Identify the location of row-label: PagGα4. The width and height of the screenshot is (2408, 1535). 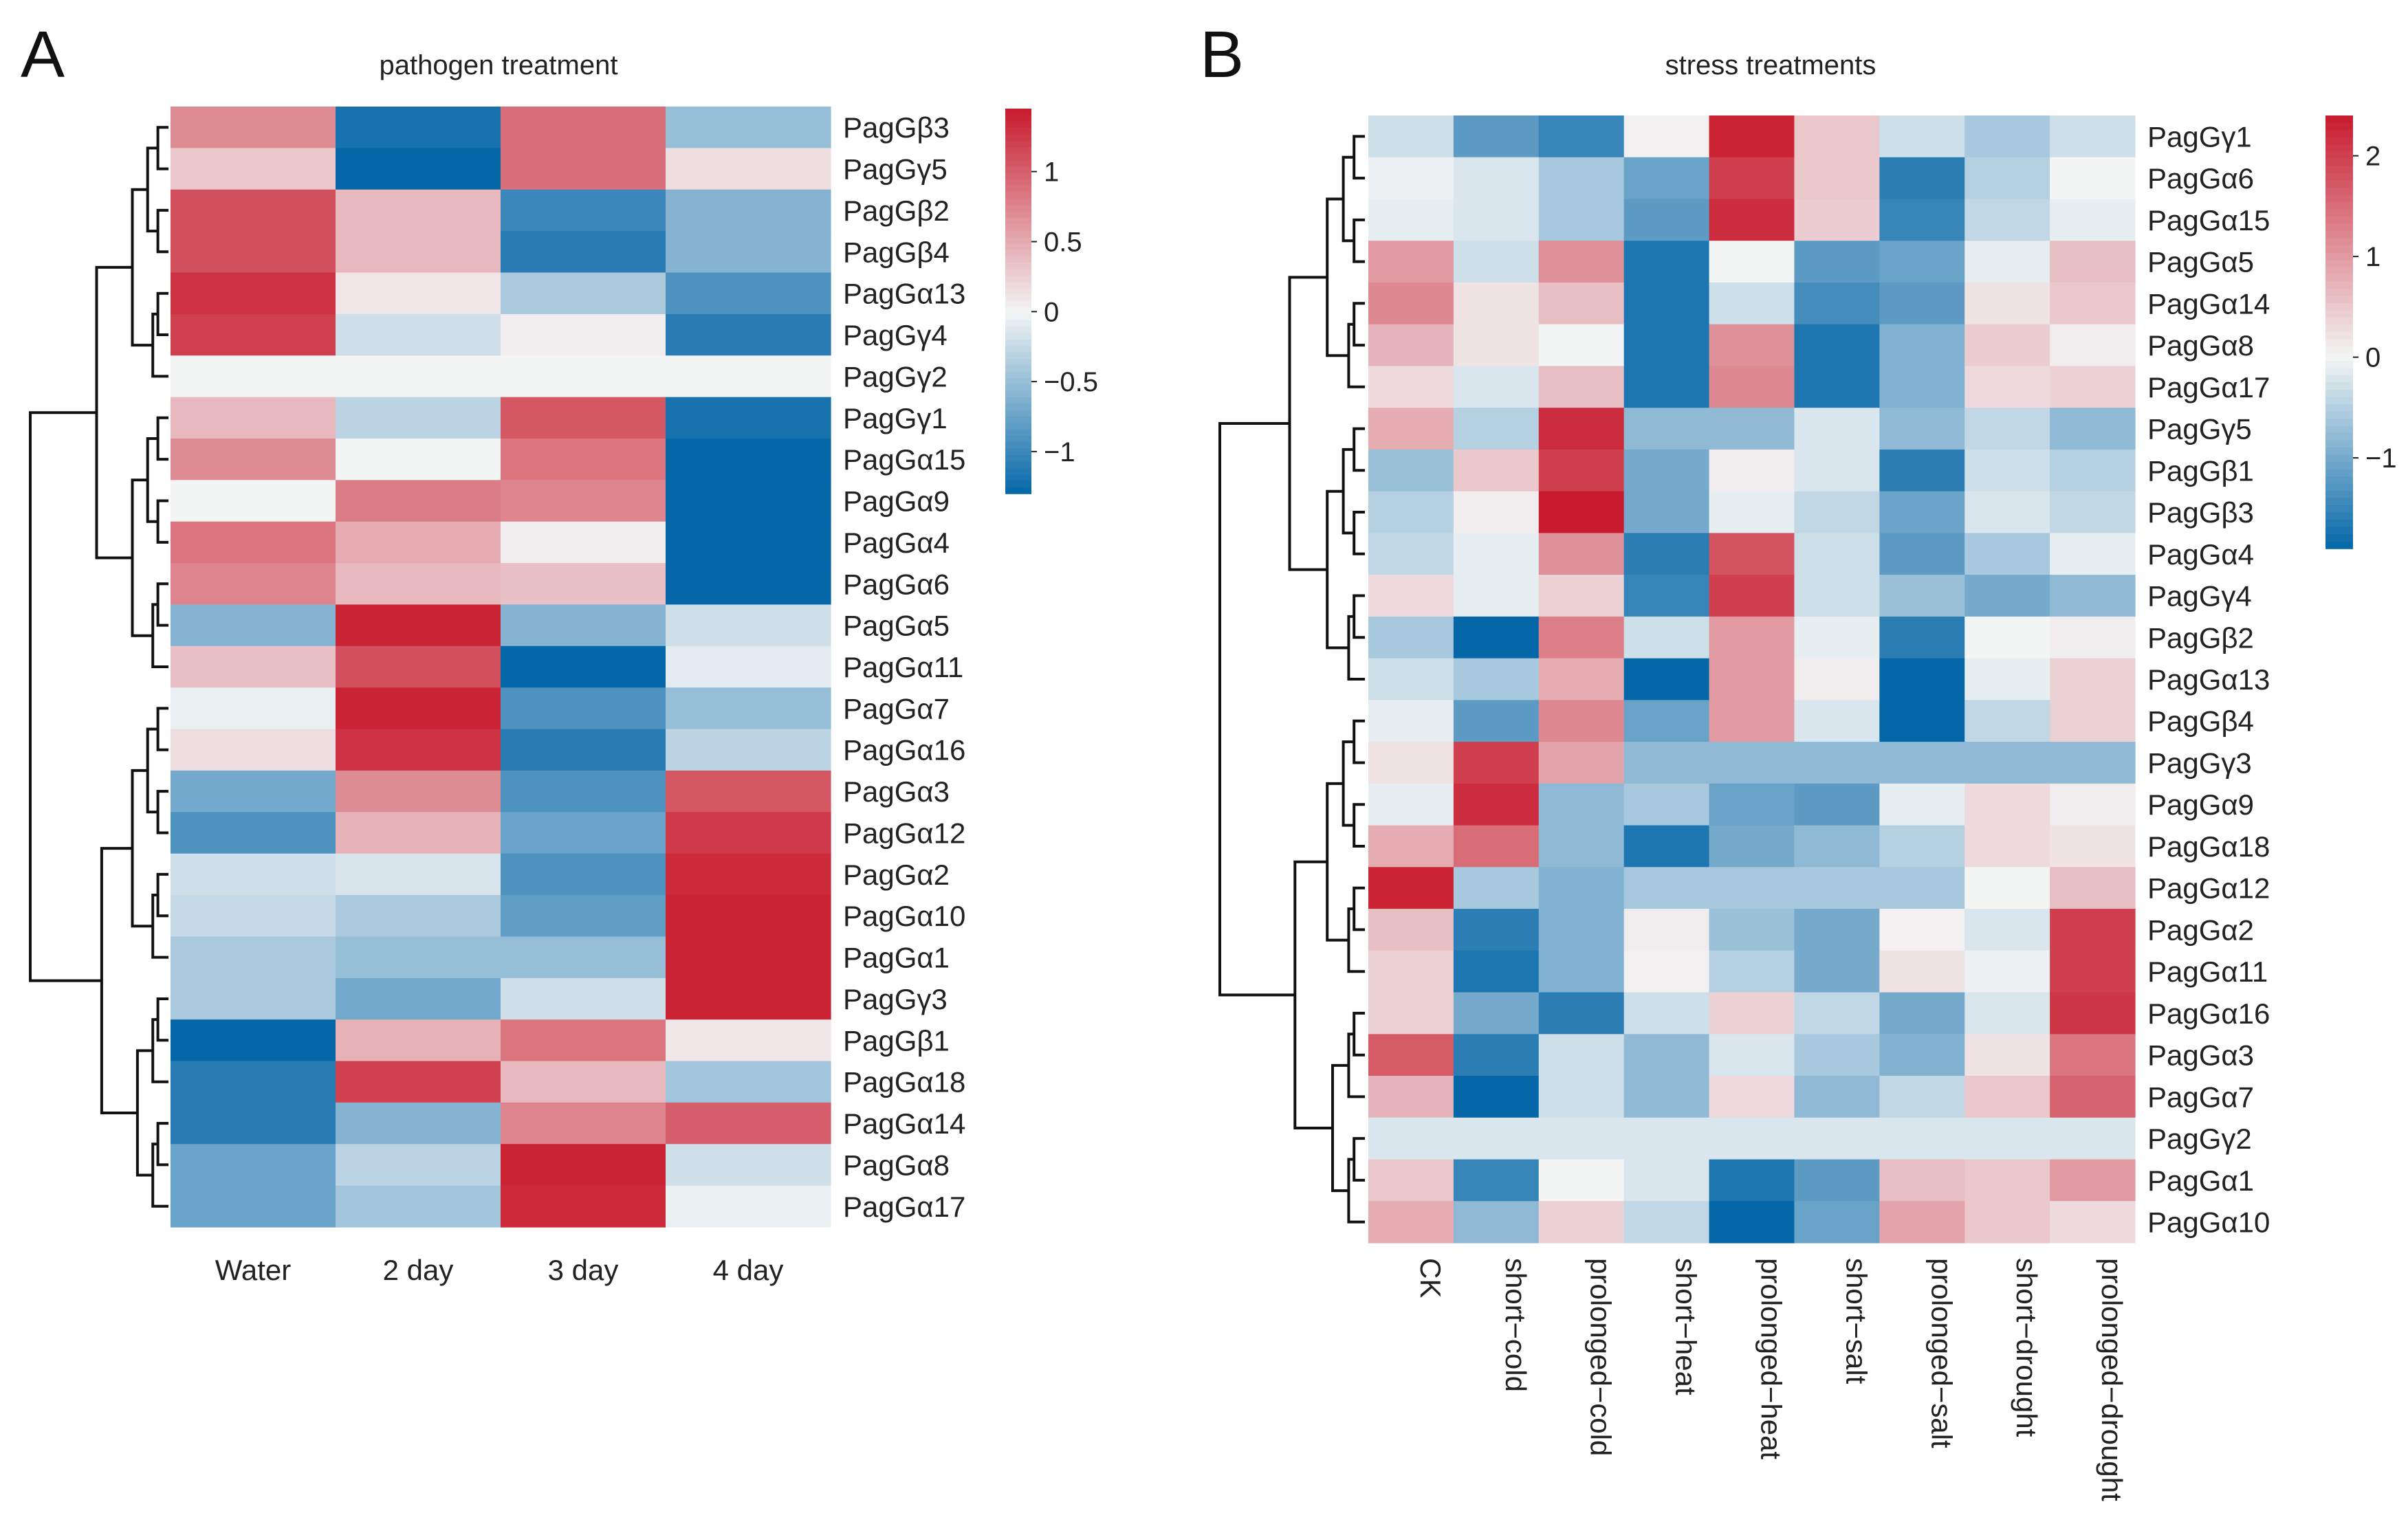
(896, 543).